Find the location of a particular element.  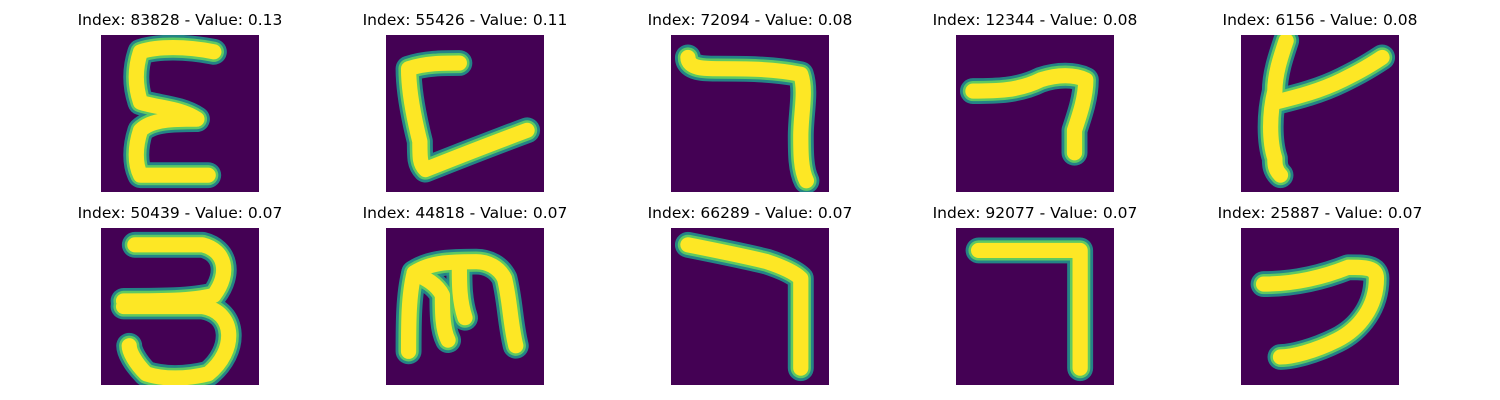

image-panel: Index: 25887 - Value: 0.07 is located at coordinates (1320, 289).